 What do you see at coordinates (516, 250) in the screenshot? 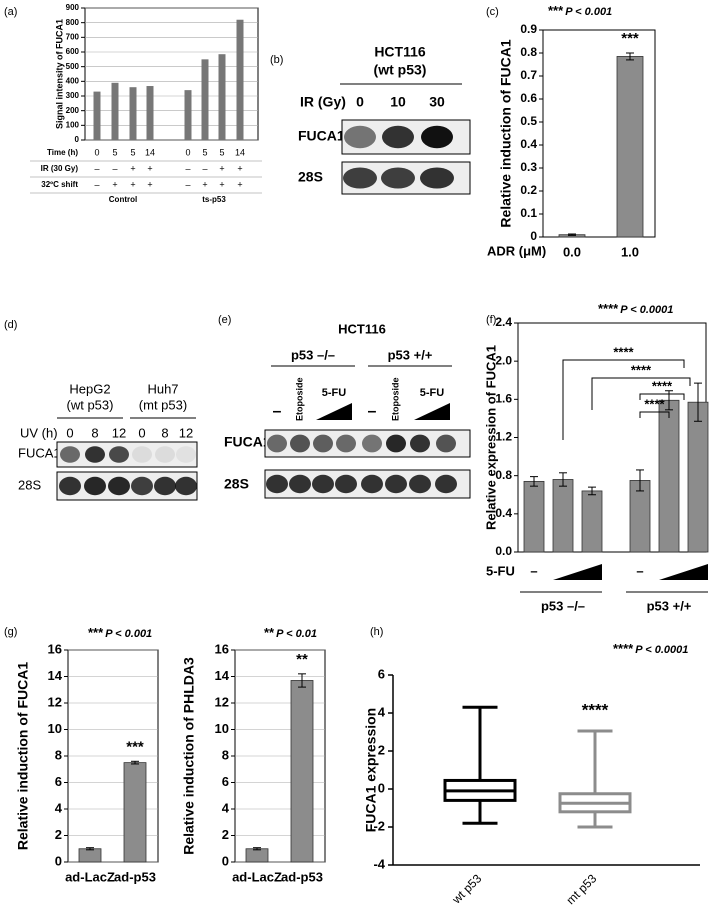
I see `x-axis-label: ADR (μM)` at bounding box center [516, 250].